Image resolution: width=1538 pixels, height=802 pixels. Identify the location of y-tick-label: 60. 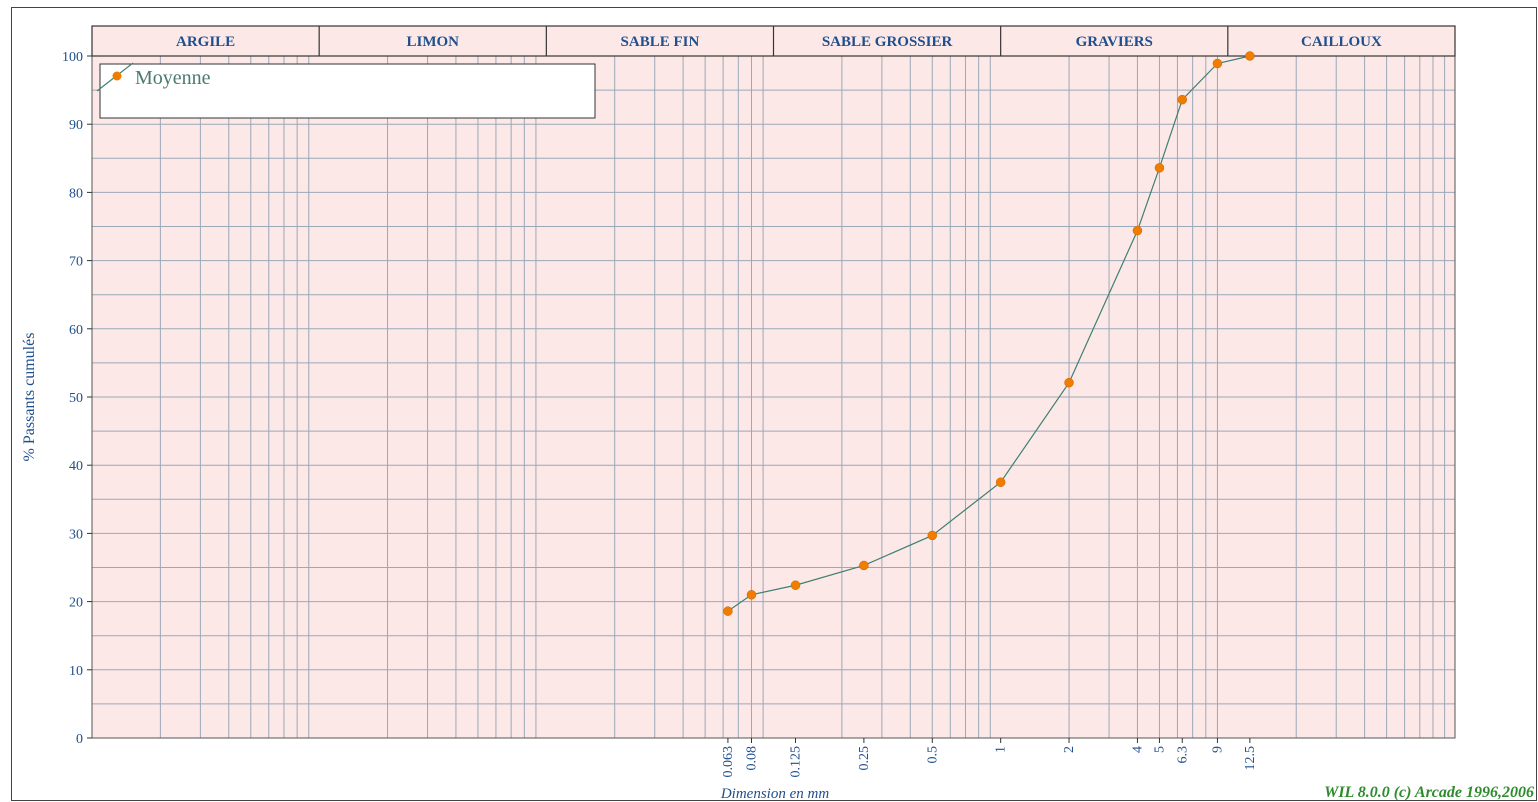
(76, 330).